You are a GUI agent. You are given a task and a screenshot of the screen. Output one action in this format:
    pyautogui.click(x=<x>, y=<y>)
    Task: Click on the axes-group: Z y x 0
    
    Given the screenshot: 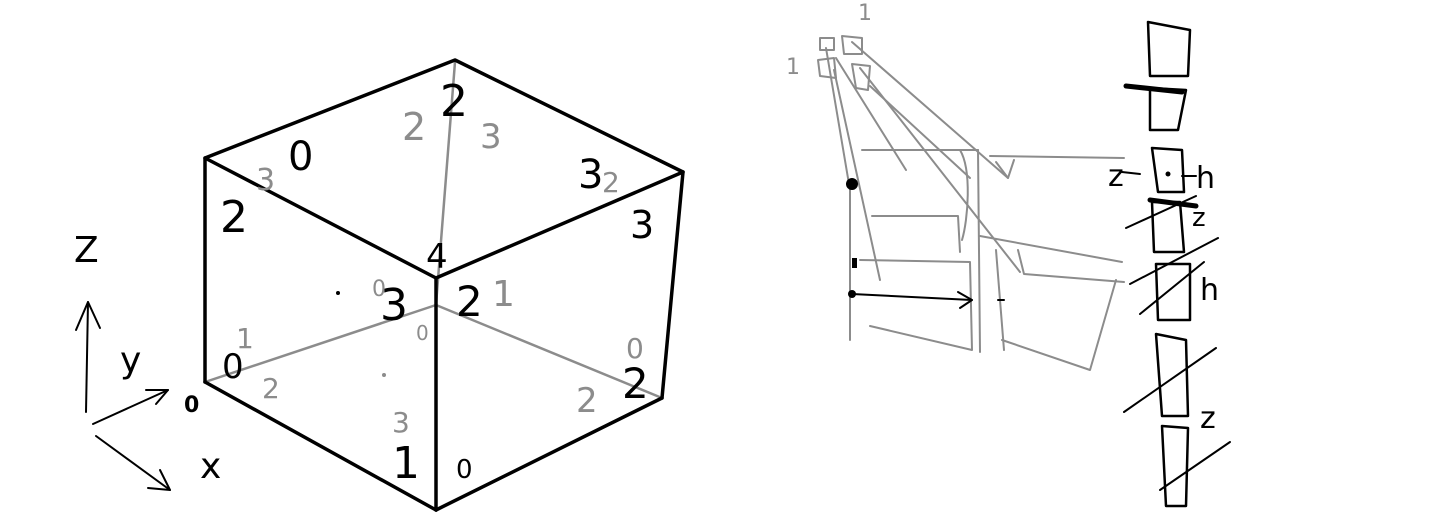 What is the action you would take?
    pyautogui.click(x=147, y=360)
    